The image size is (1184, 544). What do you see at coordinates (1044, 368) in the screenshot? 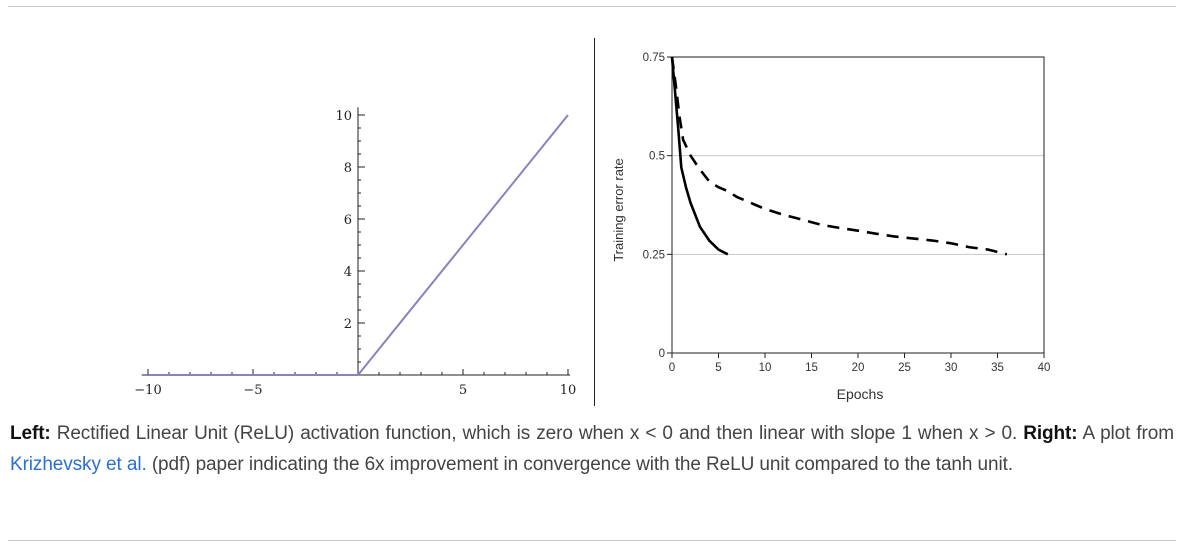
I see `training-x-tick-label: 40` at bounding box center [1044, 368].